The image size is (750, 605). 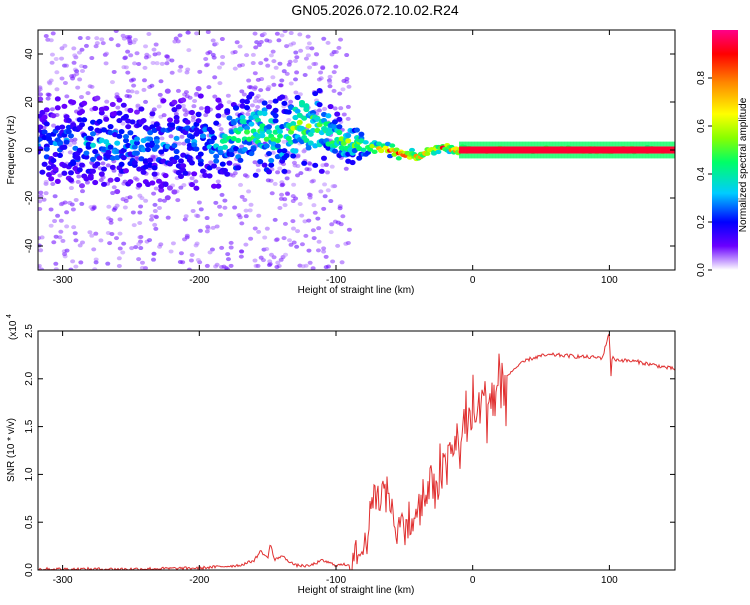 What do you see at coordinates (63, 580) in the screenshot?
I see `x-tick-label: -300` at bounding box center [63, 580].